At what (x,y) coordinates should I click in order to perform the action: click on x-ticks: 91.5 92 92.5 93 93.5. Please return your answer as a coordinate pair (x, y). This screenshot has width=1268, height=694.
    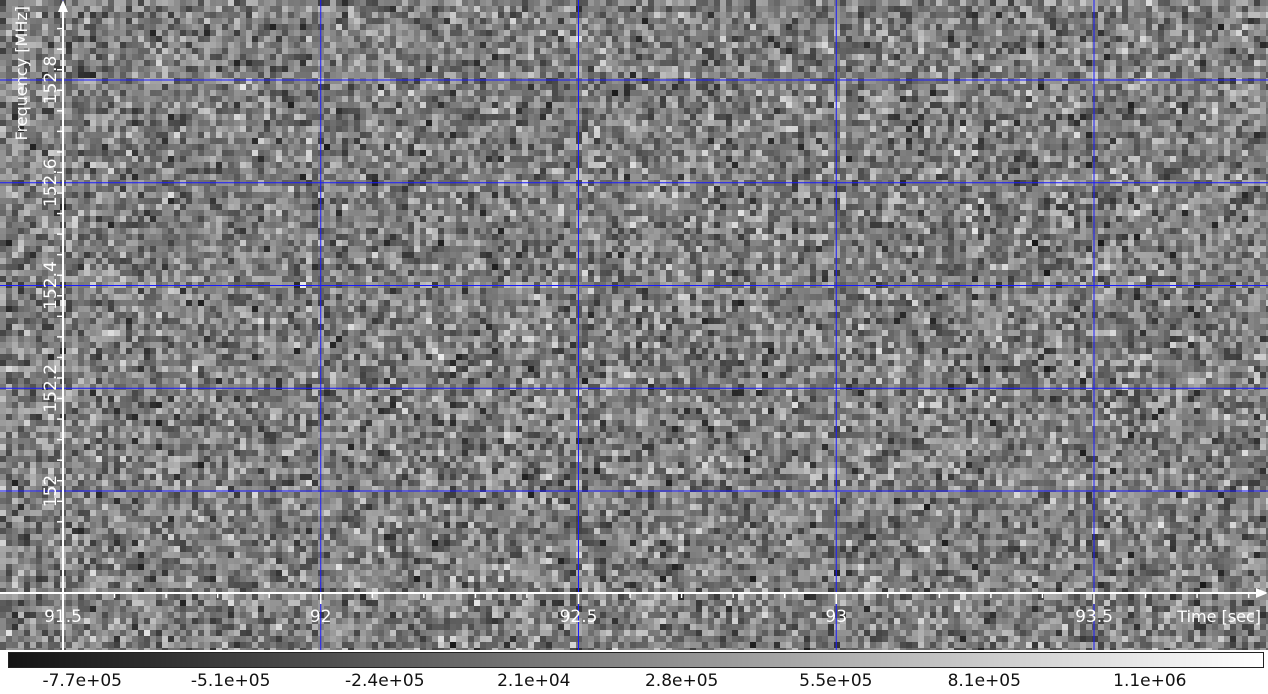
    Looking at the image, I should click on (647, 610).